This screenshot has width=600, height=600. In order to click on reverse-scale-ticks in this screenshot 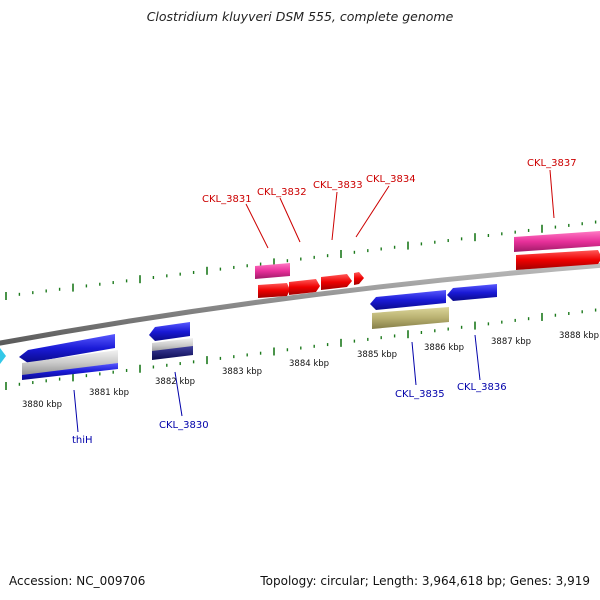, I will do `click(301, 349)`.